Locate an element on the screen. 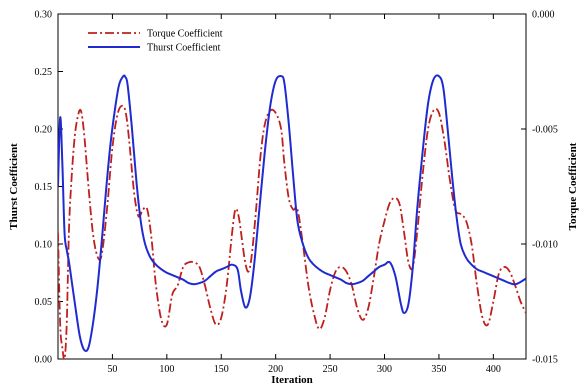 The width and height of the screenshot is (584, 389). y-tick-label: 0.15 is located at coordinates (44, 187).